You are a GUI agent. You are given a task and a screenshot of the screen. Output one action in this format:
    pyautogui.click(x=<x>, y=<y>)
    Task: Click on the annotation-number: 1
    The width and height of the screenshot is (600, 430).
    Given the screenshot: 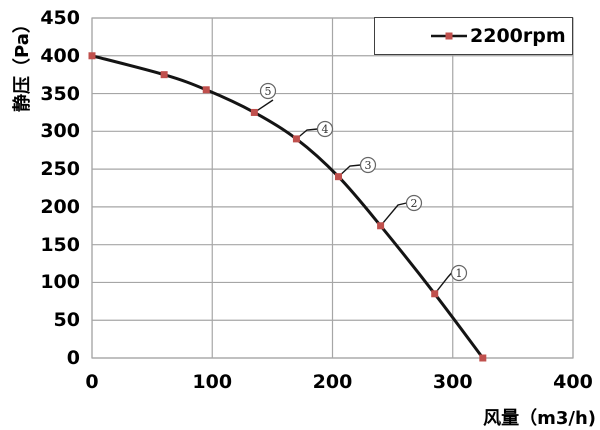 What is the action you would take?
    pyautogui.click(x=459, y=273)
    